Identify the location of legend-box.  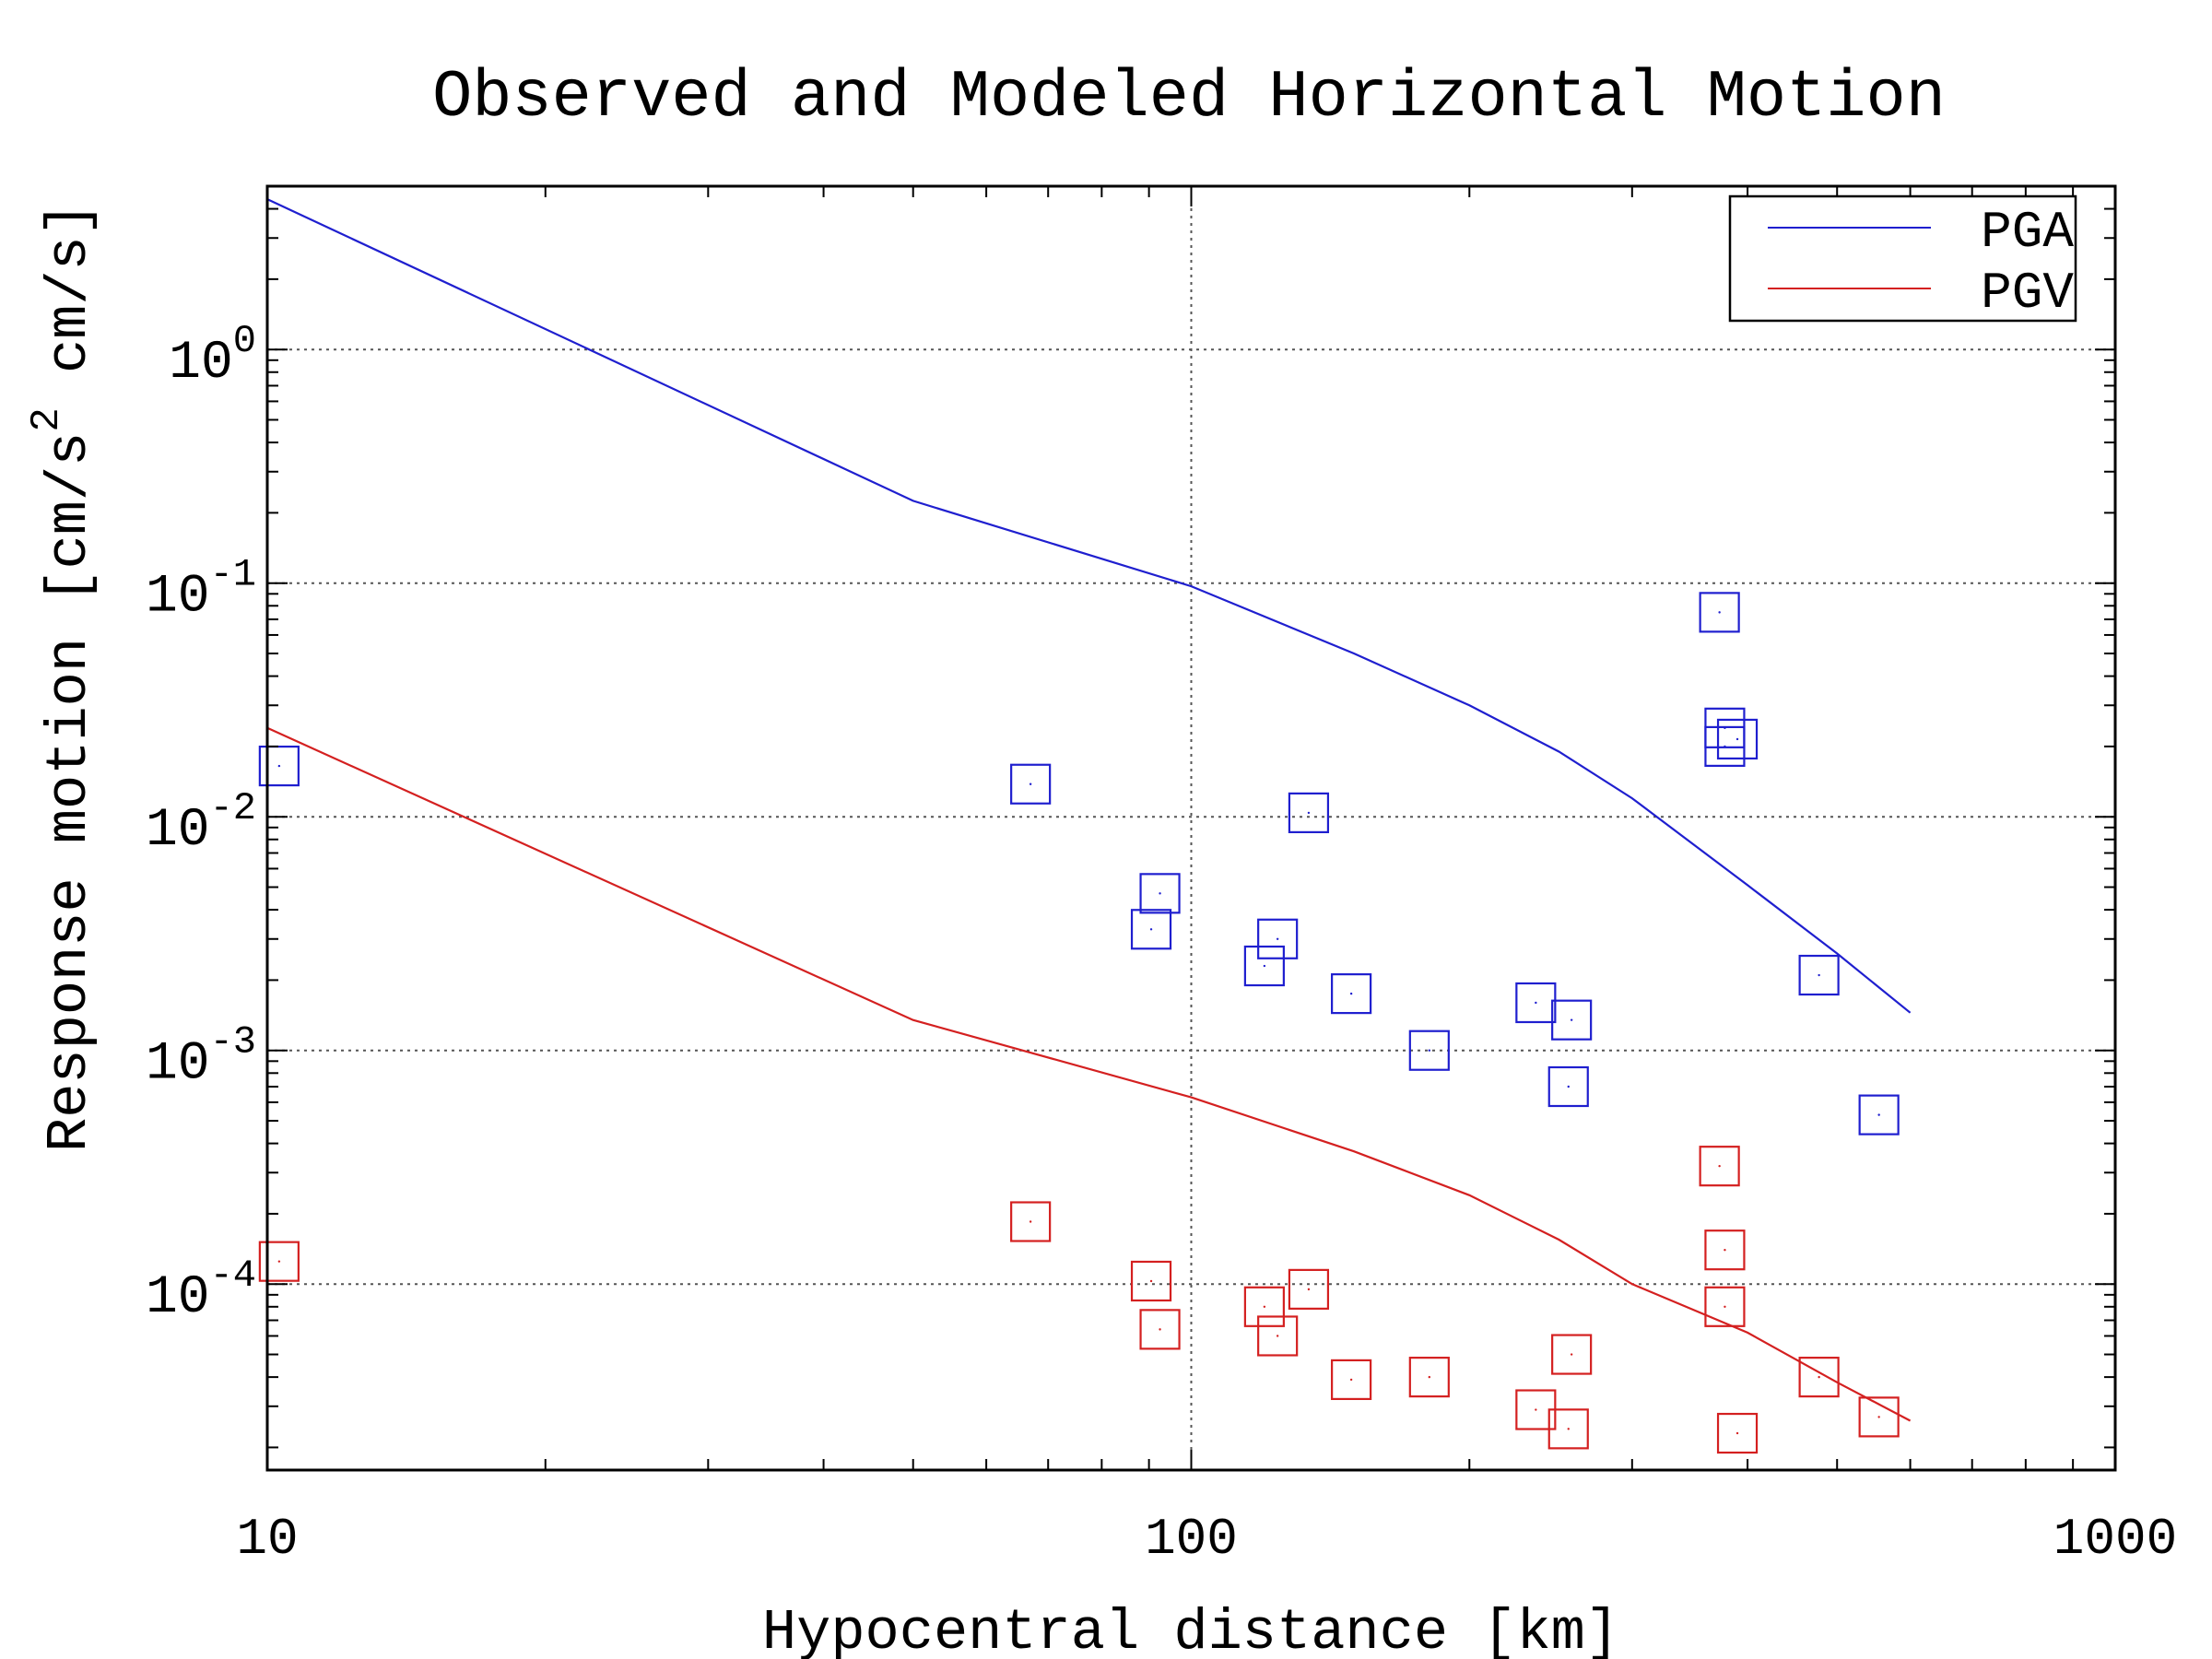
(1902, 258).